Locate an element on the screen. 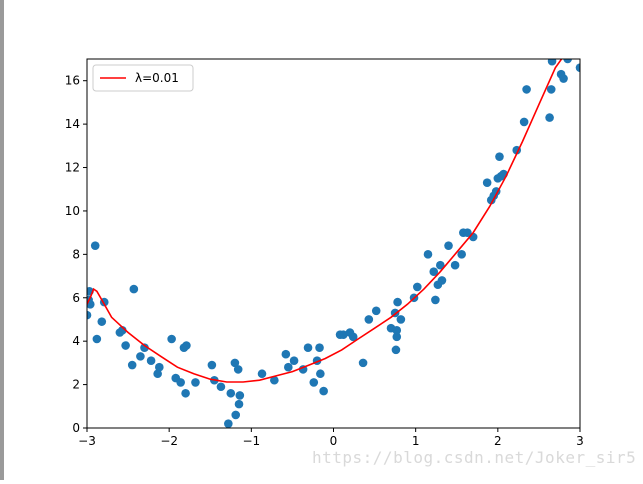 The height and width of the screenshot is (484, 643). y-tick-label: 12 is located at coordinates (72, 168).